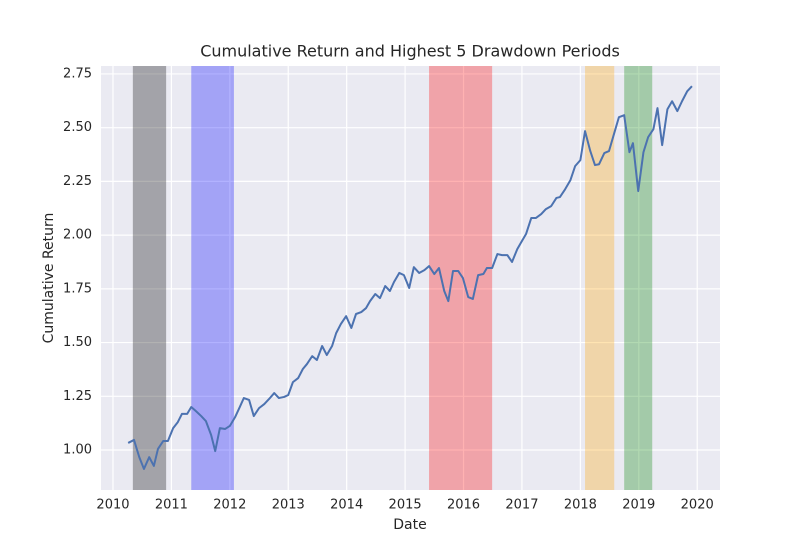 The image size is (800, 550). I want to click on x-tick-label: 2016, so click(463, 505).